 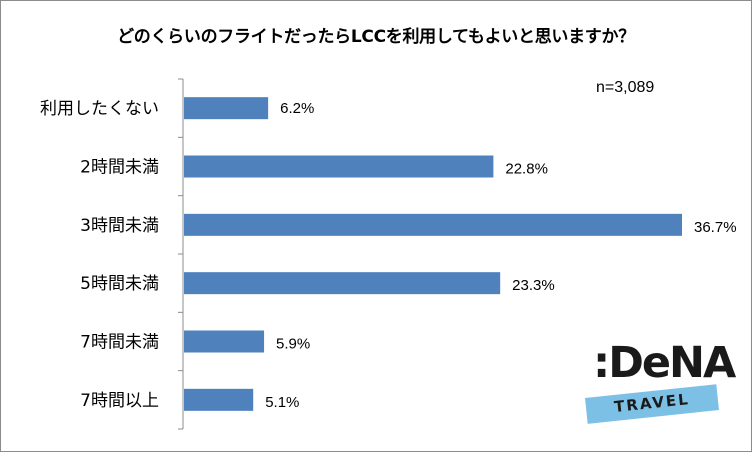 I want to click on data-label: 6.2%, so click(x=297, y=108).